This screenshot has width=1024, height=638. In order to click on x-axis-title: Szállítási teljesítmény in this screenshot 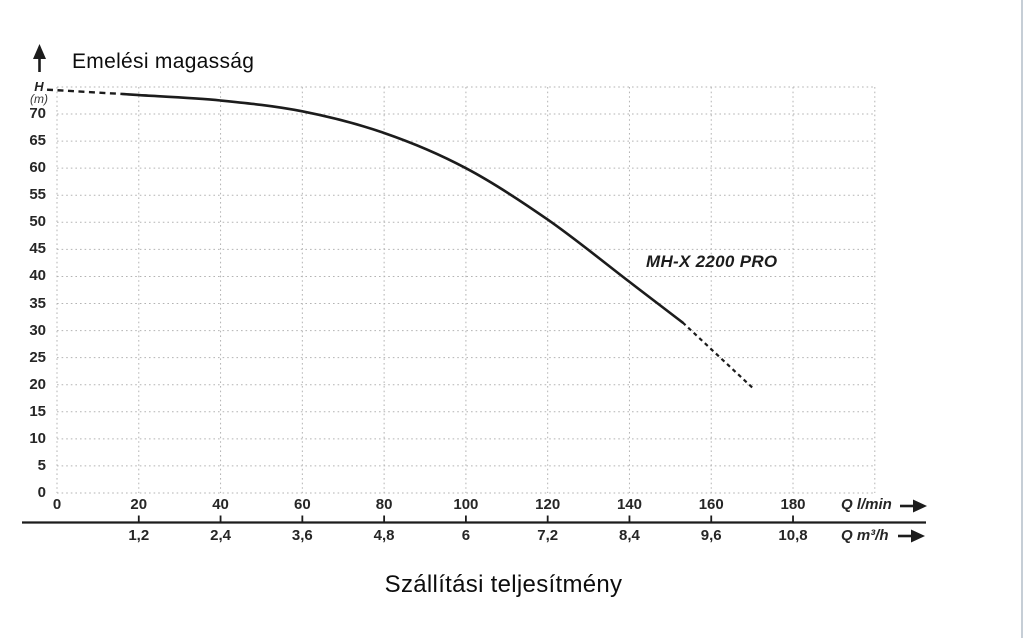, I will do `click(503, 584)`.